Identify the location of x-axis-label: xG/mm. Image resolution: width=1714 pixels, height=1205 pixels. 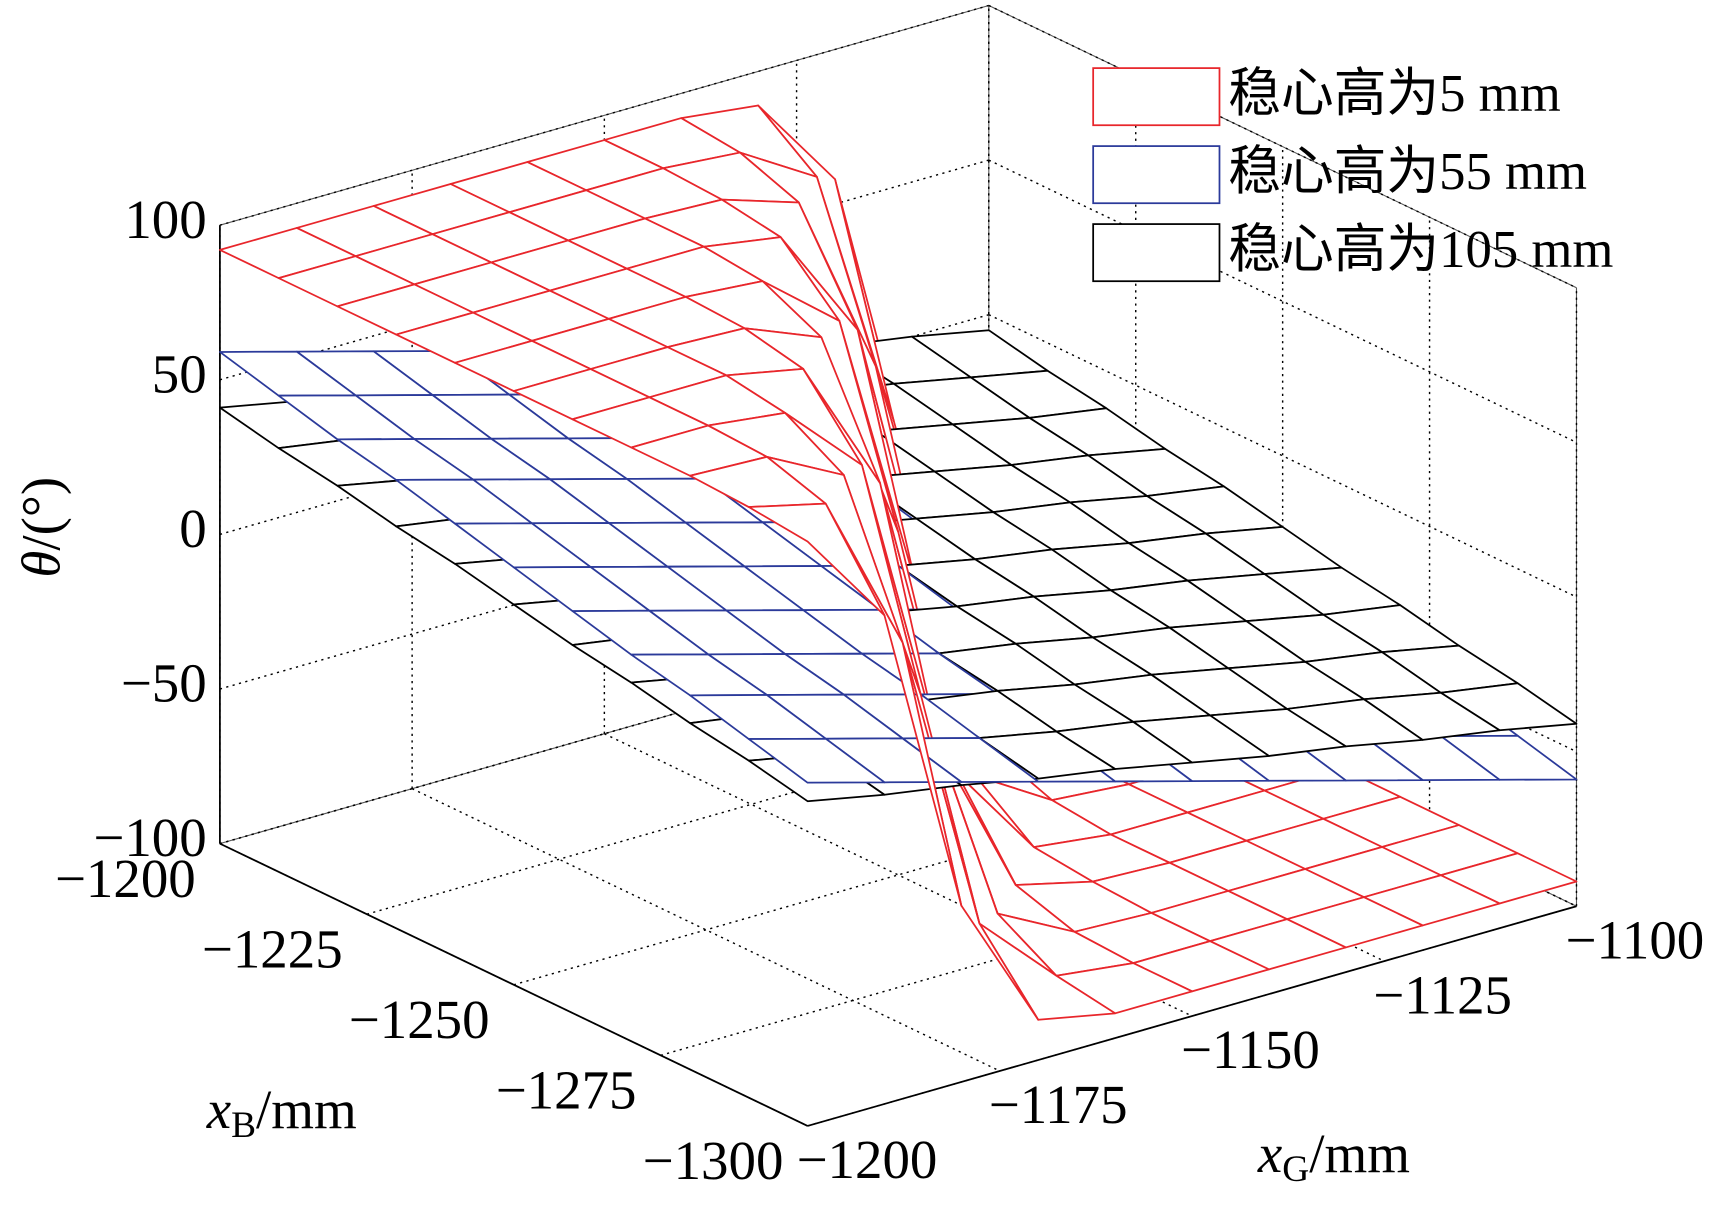
(1333, 1155).